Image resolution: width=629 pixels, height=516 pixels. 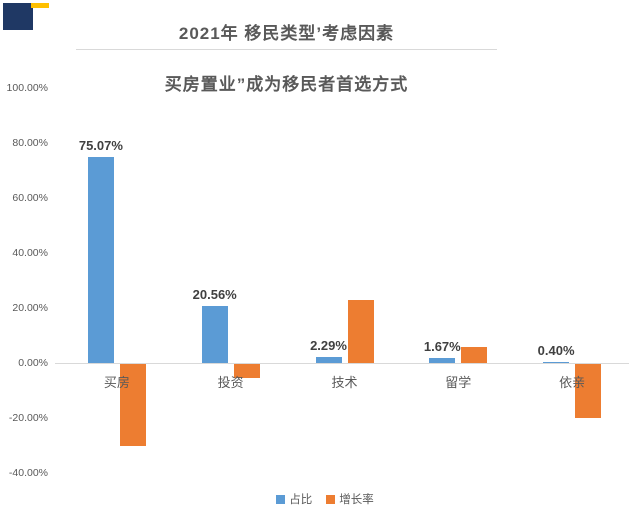 What do you see at coordinates (28, 473) in the screenshot?
I see `y-axis-tick-label: -40.00%` at bounding box center [28, 473].